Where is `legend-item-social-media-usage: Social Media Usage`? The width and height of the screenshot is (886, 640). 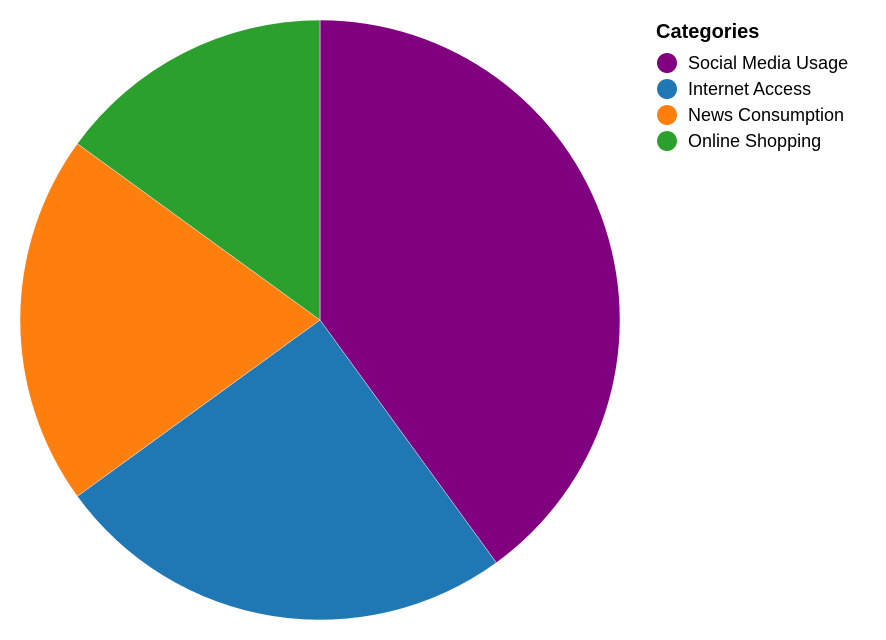 legend-item-social-media-usage: Social Media Usage is located at coordinates (752, 63).